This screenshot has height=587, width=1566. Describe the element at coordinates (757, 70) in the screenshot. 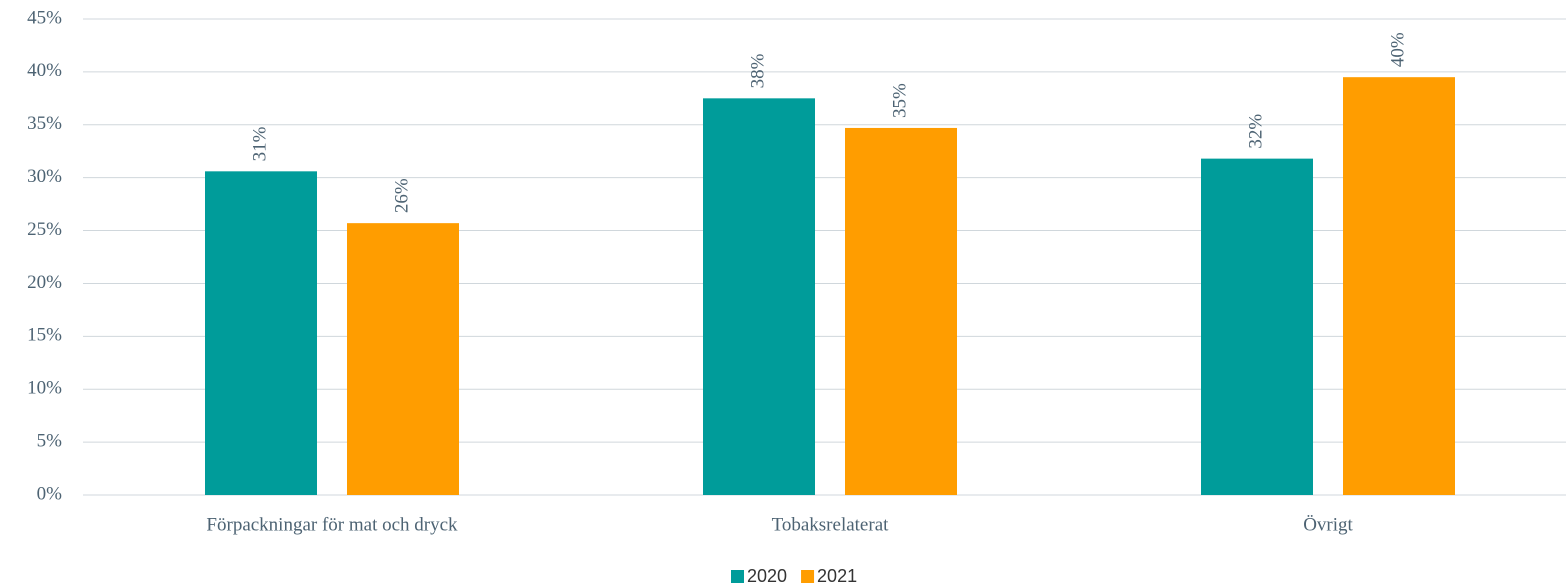

I see `data-label: 38%` at that location.